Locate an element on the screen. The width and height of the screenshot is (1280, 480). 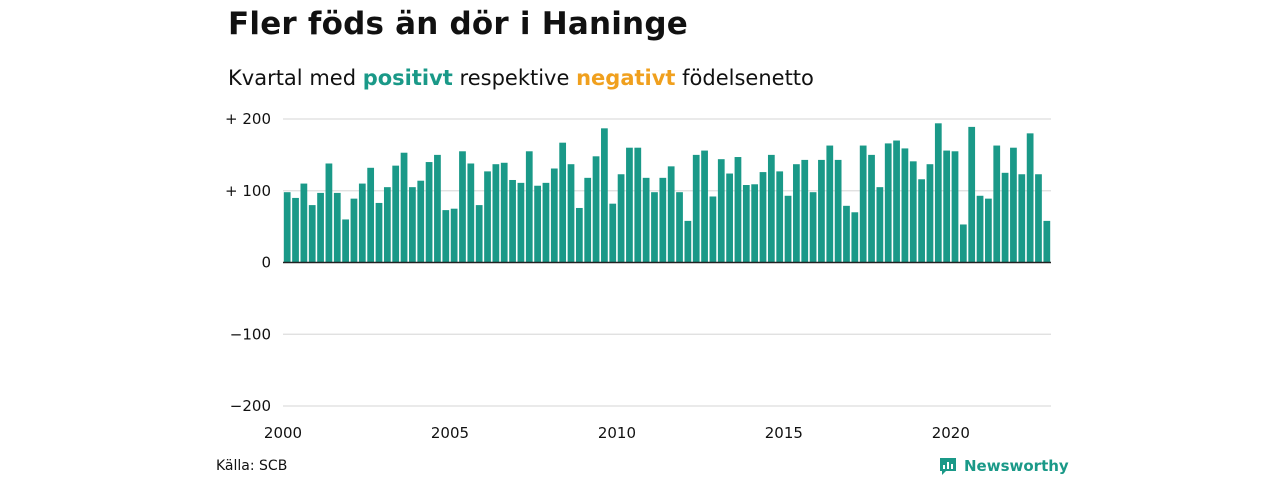
subtitle-prefix: Kvartal med is located at coordinates (292, 78).